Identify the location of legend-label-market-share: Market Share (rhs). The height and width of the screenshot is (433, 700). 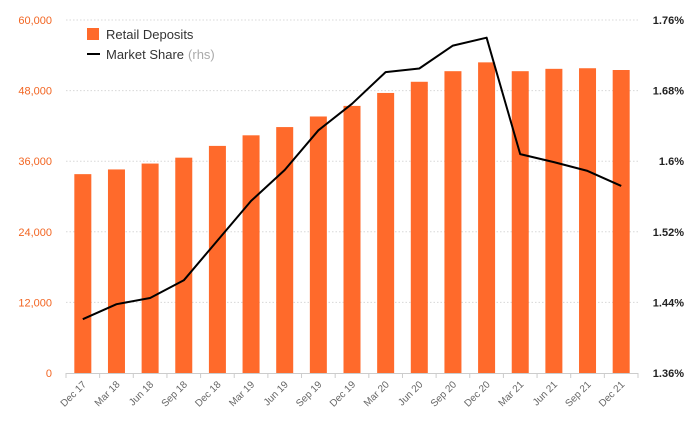
(160, 54).